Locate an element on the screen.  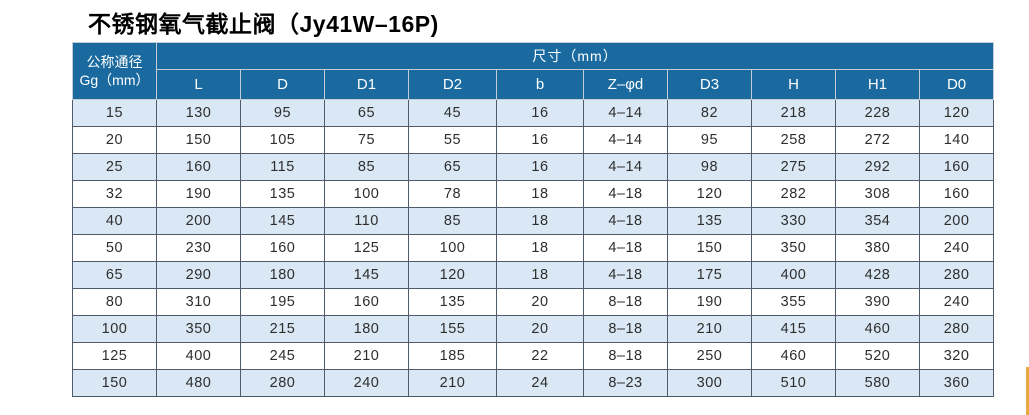
table-row: 25 160 115 85 65 16 4–14 98 275 292 160 is located at coordinates (533, 167).